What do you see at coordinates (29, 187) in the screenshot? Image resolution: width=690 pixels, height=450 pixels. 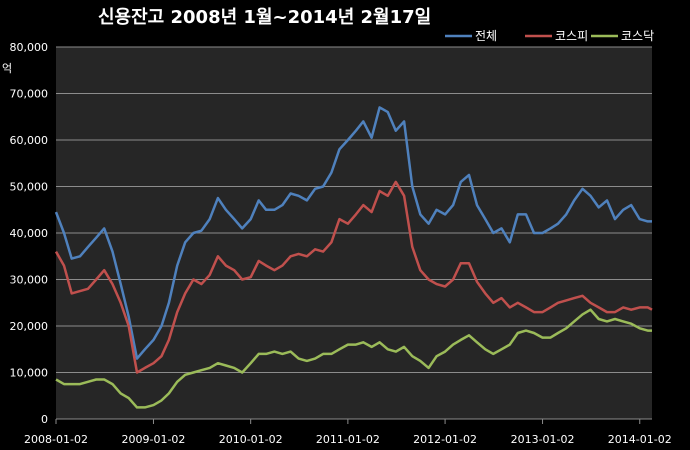 I see `y-tick-label: 50,000` at bounding box center [29, 187].